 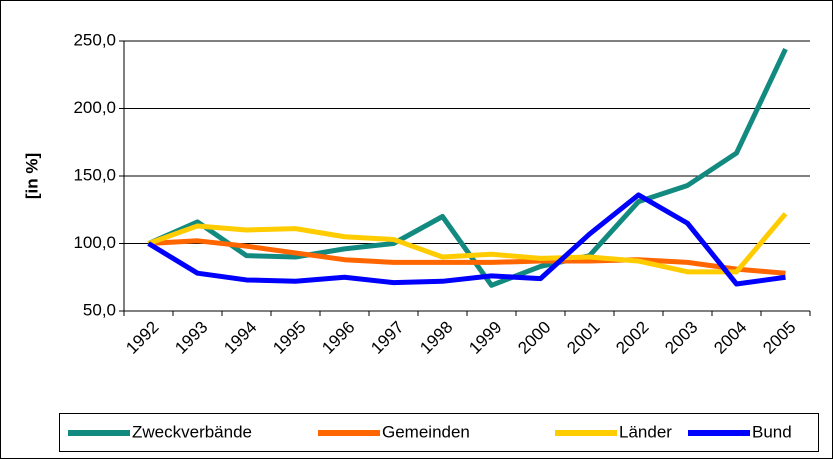 I want to click on y-tick-label: 100,0, so click(x=94, y=242).